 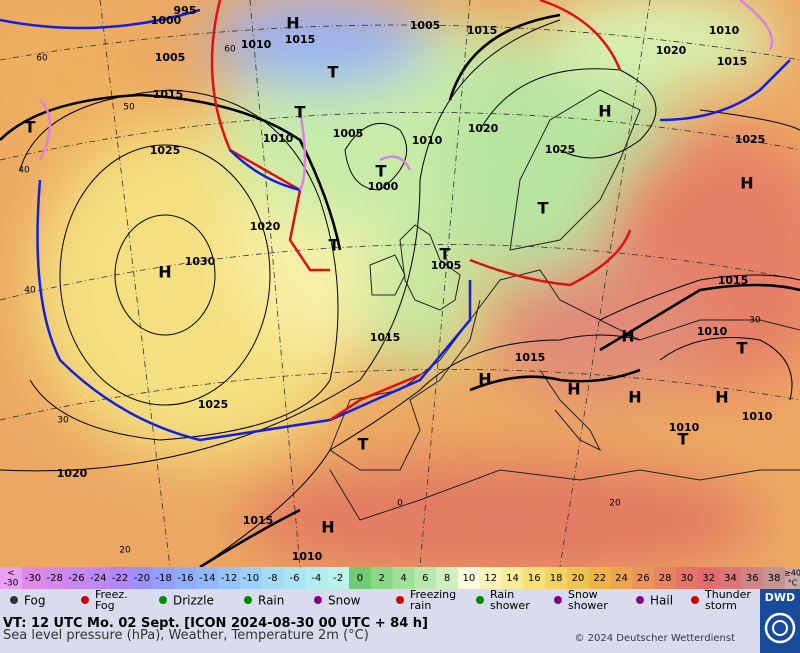 What do you see at coordinates (727, 600) in the screenshot?
I see `legend-label: Thunder storm` at bounding box center [727, 600].